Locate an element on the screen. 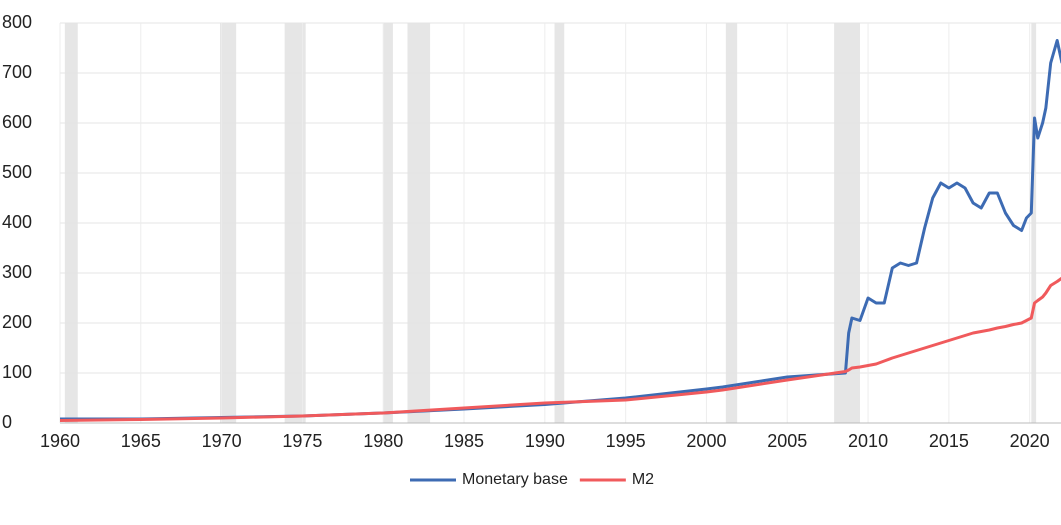 Image resolution: width=1061 pixels, height=525 pixels. y-tick-label: 100 is located at coordinates (17, 372).